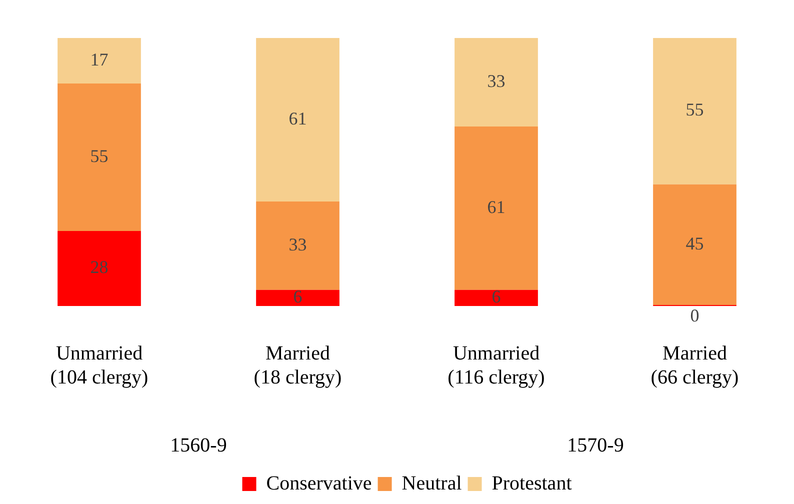 This screenshot has height=504, width=794. Describe the element at coordinates (198, 445) in the screenshot. I see `text: 1560-9` at that location.